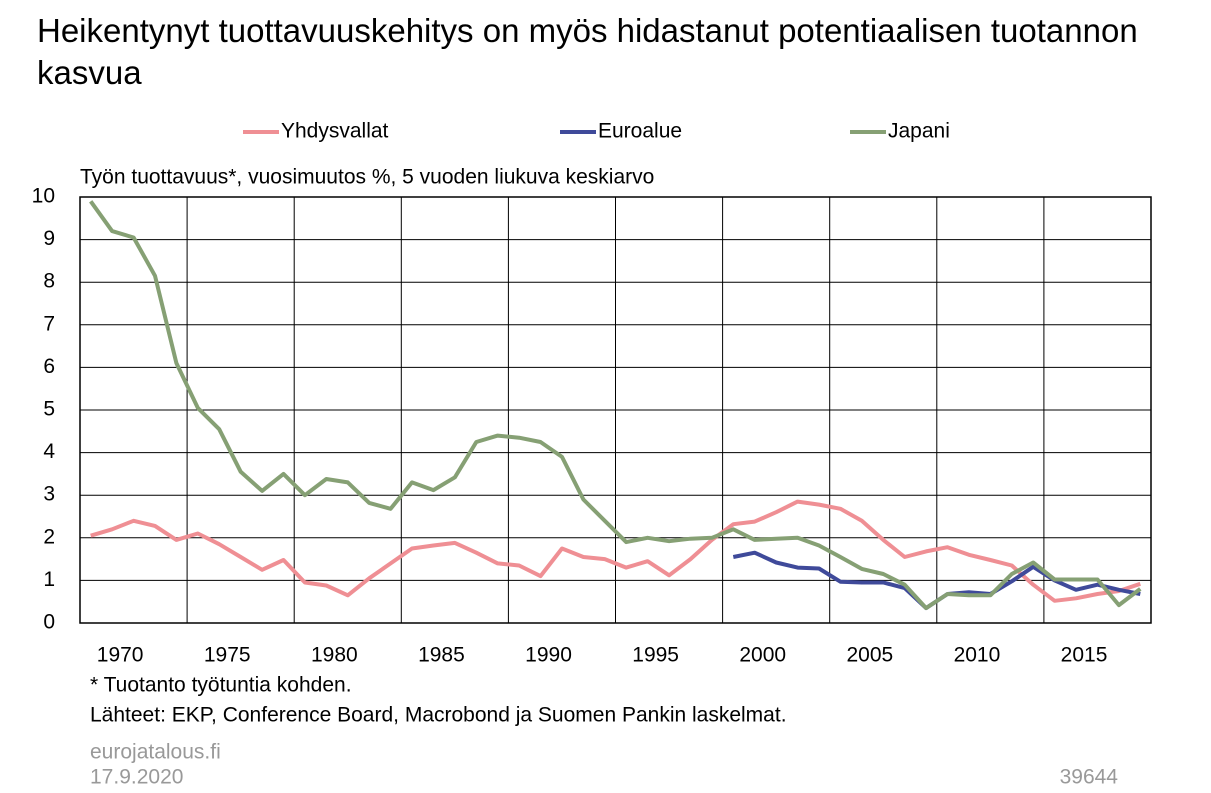 The width and height of the screenshot is (1211, 793). I want to click on x-tick-label: 1990, so click(548, 655).